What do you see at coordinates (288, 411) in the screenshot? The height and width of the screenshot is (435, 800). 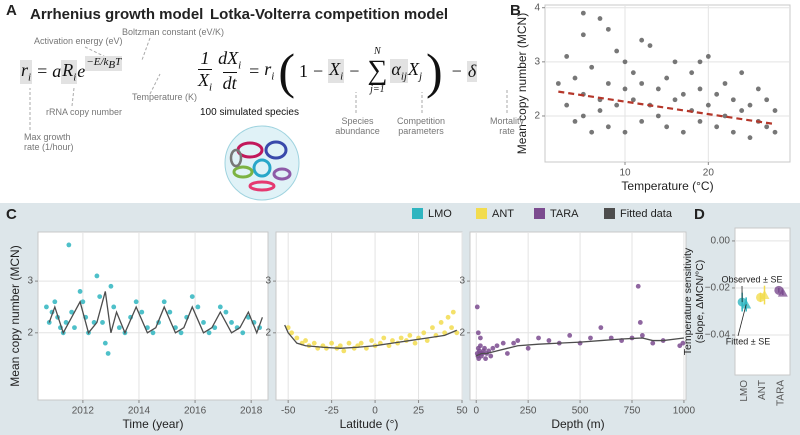 I see `x-tick-label: -50` at bounding box center [288, 411].